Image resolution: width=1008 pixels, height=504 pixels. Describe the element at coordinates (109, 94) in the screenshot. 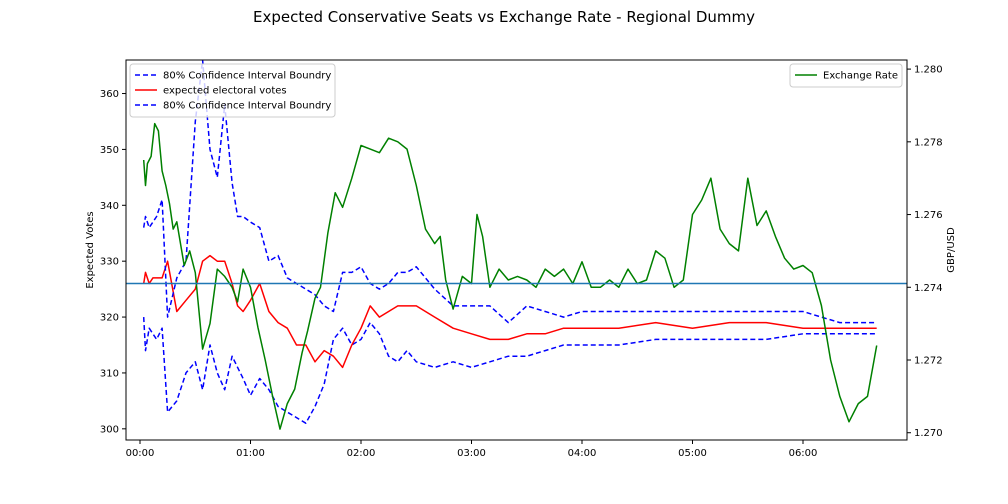

I see `left-y-tick-label: 360` at that location.